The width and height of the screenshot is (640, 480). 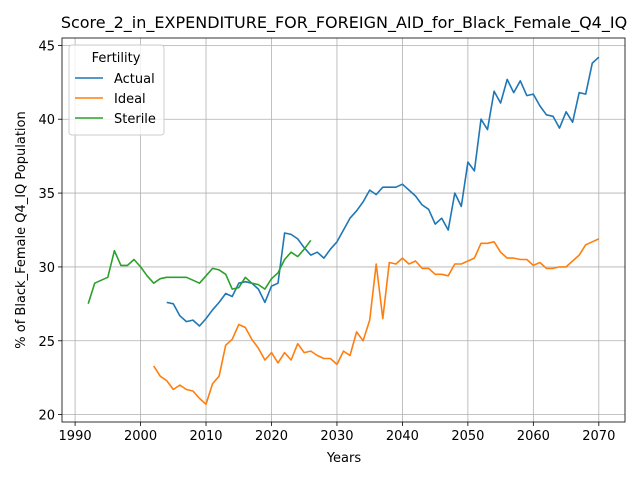 I want to click on legend-title: Fertility, so click(x=116, y=58).